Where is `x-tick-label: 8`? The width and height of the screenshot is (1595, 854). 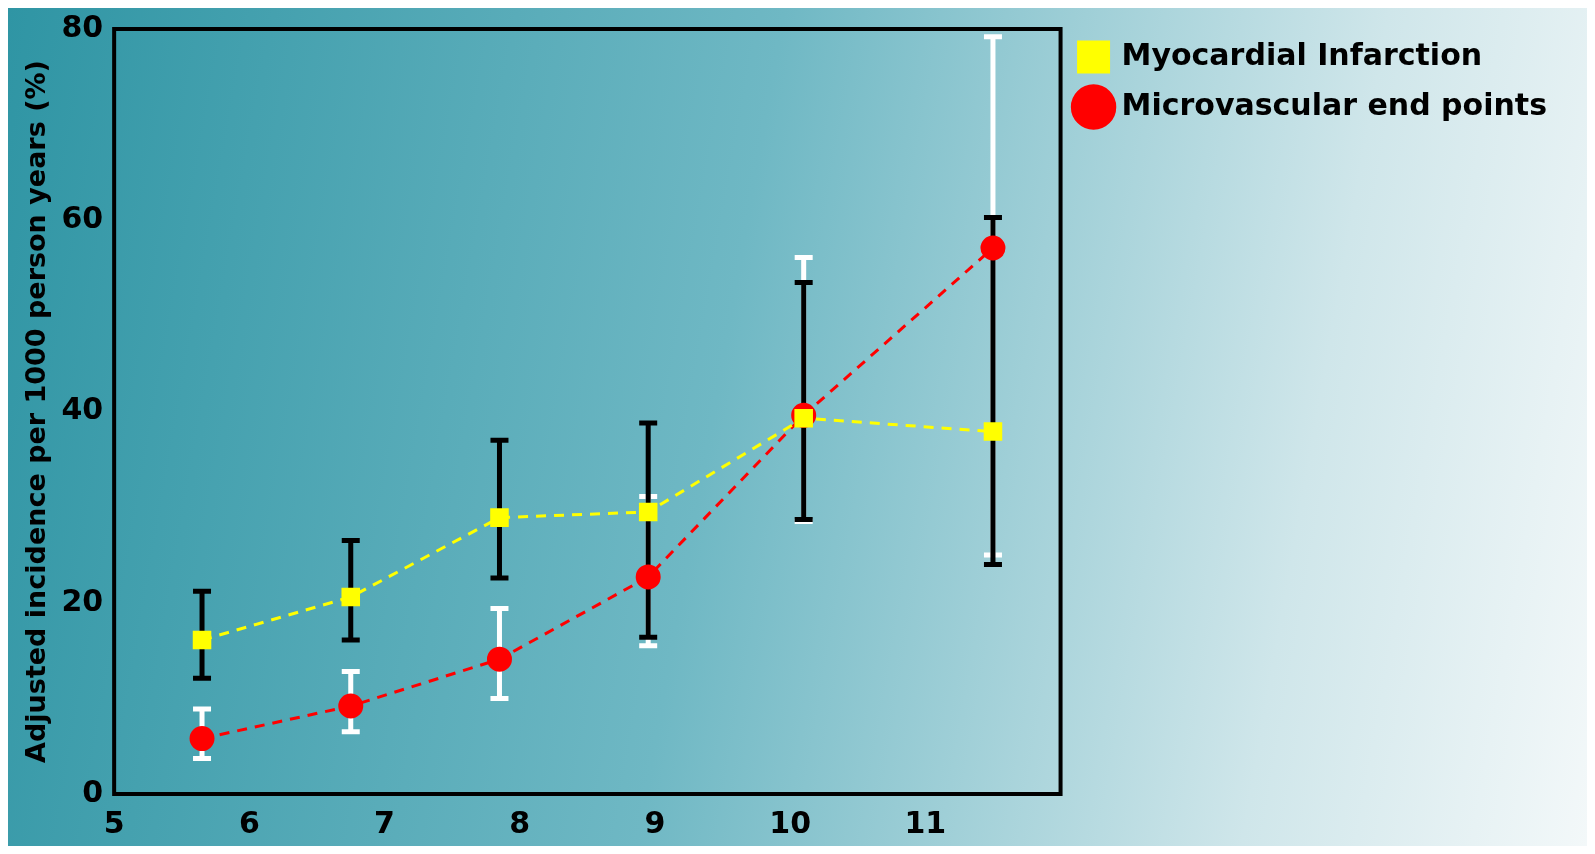 x-tick-label: 8 is located at coordinates (520, 822).